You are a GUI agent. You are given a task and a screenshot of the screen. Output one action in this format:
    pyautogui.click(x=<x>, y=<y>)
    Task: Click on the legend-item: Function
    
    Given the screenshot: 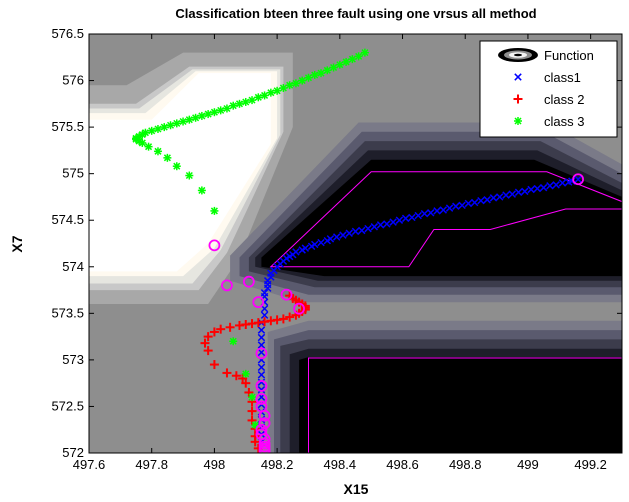 What is the action you would take?
    pyautogui.click(x=546, y=55)
    